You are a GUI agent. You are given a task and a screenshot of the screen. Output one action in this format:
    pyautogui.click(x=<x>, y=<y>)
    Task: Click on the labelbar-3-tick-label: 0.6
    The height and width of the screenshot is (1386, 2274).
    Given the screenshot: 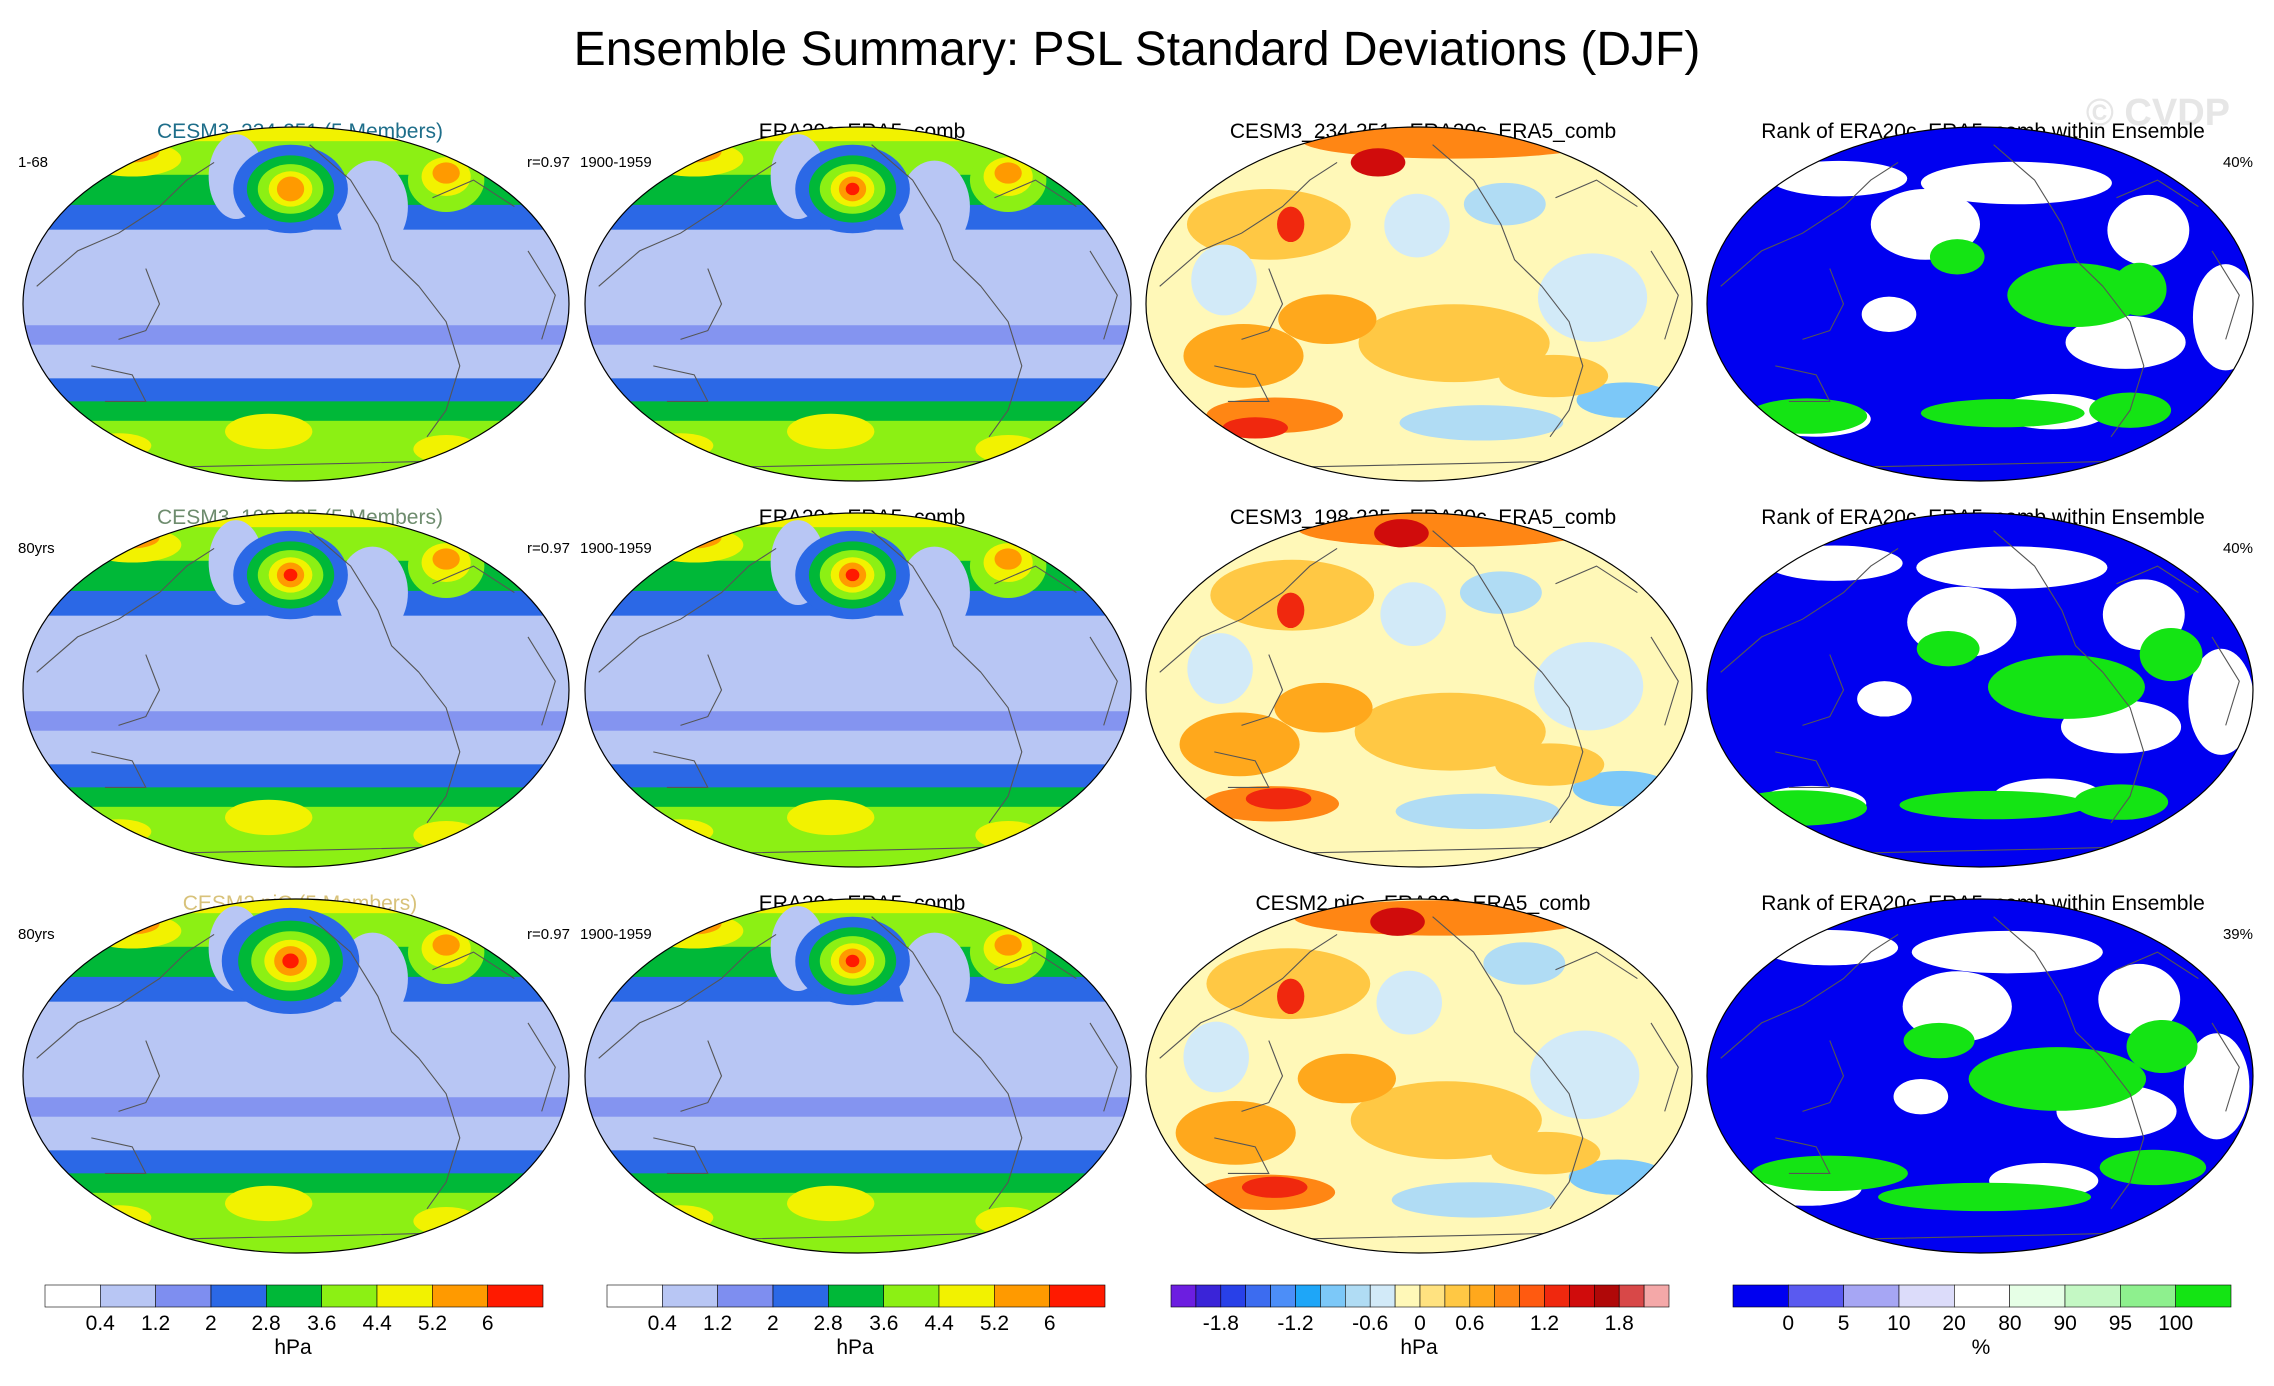 What is the action you would take?
    pyautogui.click(x=1470, y=1323)
    